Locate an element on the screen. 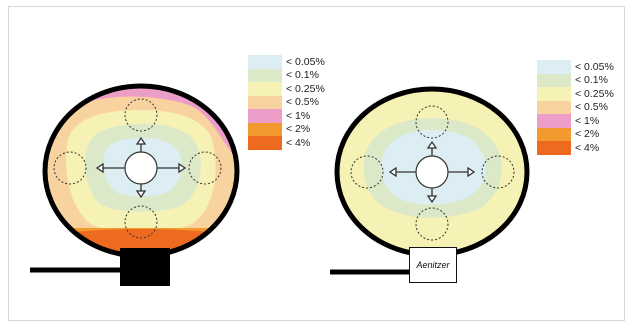  left-flow-arrows is located at coordinates (141, 167).